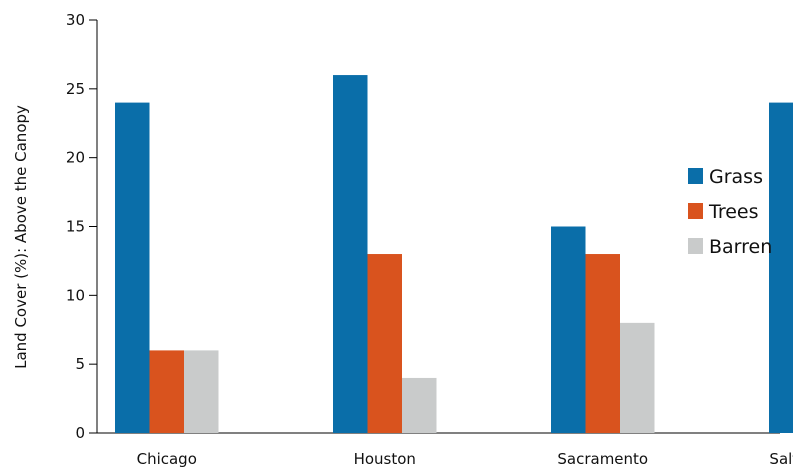 The image size is (793, 467). I want to click on legend-swatch-trees, so click(695, 211).